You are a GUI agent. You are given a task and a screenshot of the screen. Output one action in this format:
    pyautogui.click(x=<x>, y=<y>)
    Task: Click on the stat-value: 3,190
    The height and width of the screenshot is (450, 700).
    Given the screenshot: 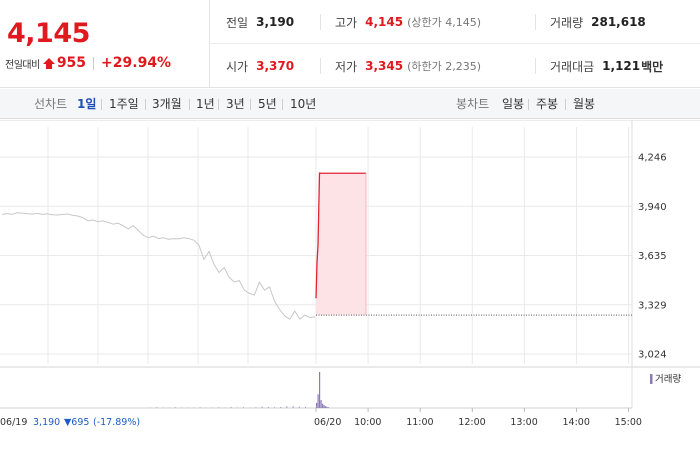 What is the action you would take?
    pyautogui.click(x=275, y=22)
    